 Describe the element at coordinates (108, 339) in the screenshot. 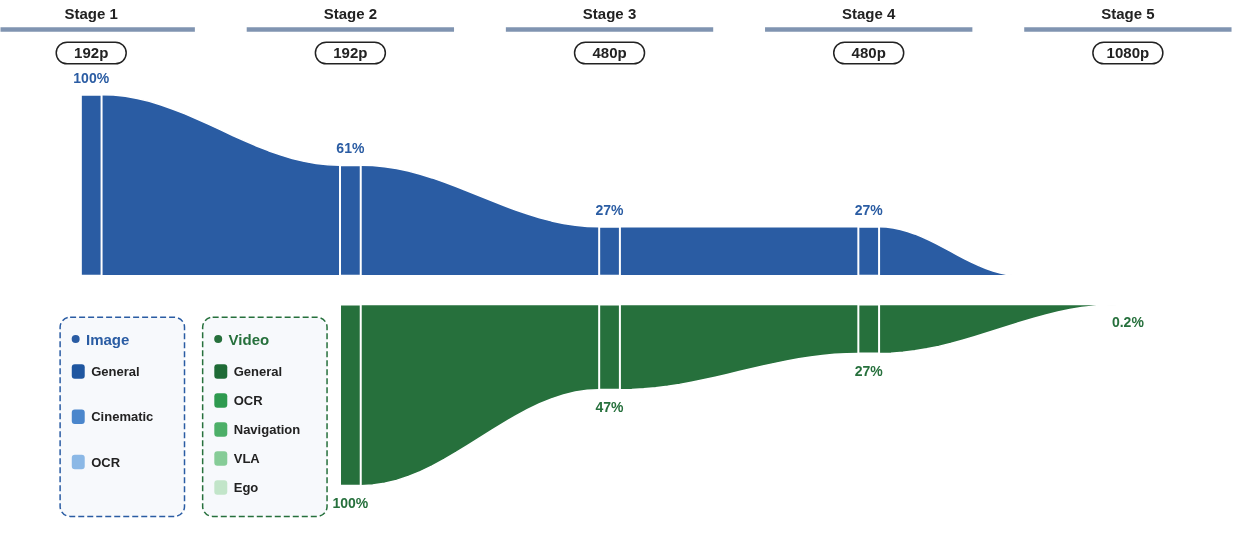

I see `legend-label: Image` at that location.